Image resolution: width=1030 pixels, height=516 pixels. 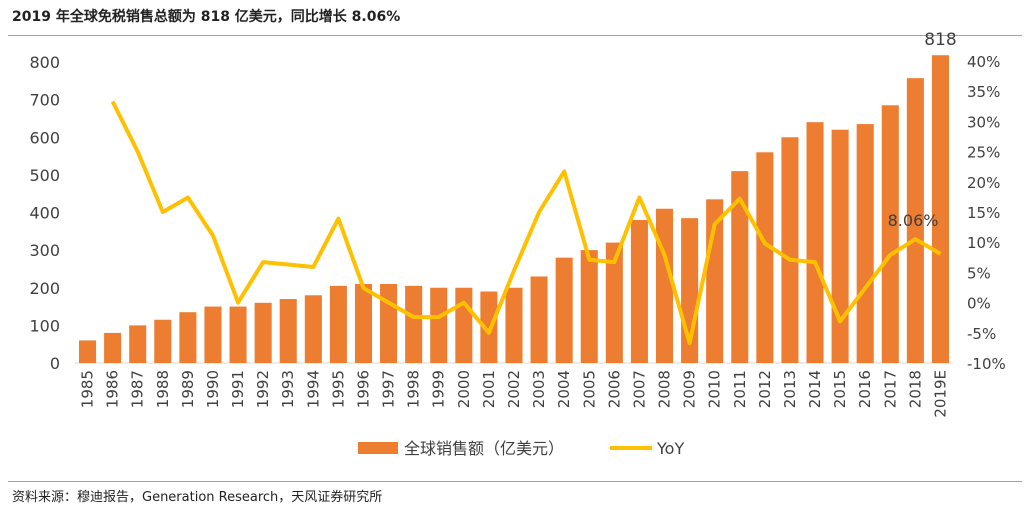 What do you see at coordinates (890, 234) in the screenshot?
I see `bar-2017` at bounding box center [890, 234].